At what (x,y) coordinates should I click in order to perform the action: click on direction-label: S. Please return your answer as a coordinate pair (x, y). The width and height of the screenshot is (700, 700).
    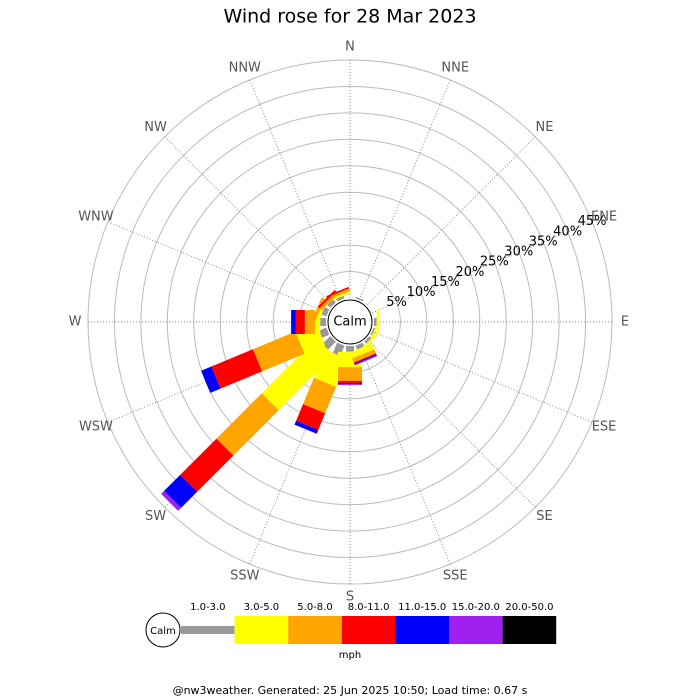
    Looking at the image, I should click on (350, 597).